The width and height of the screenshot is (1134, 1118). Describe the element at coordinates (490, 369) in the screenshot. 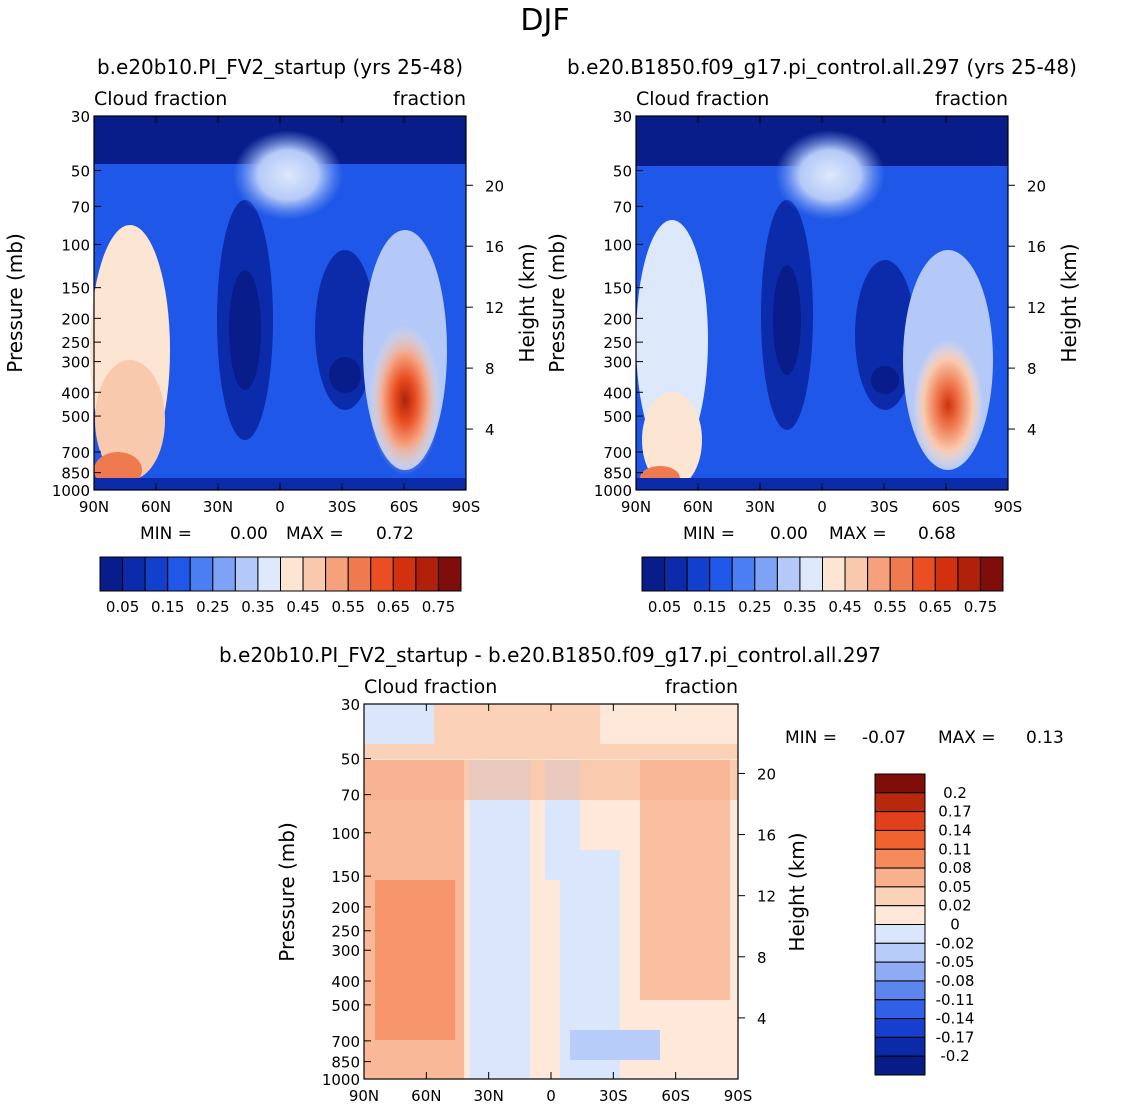

I see `height-tick-label: 8` at that location.